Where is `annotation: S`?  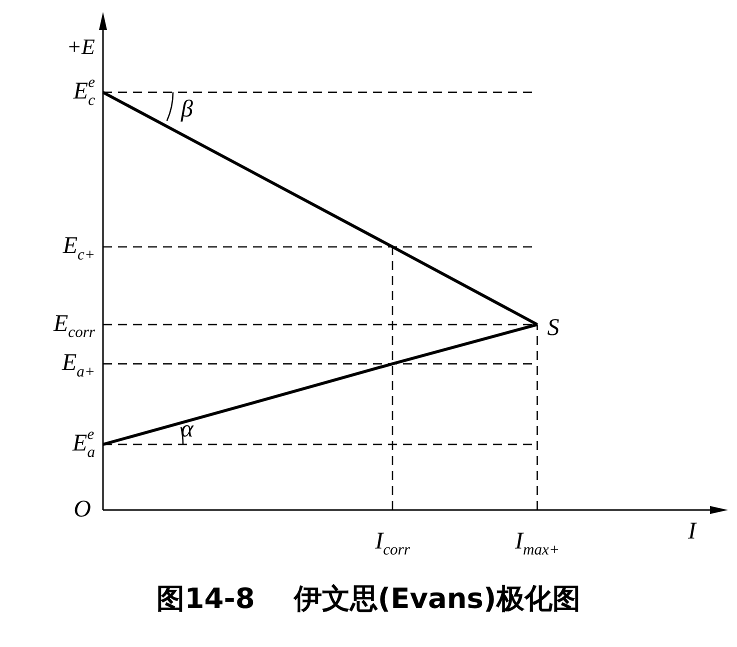 annotation: S is located at coordinates (553, 327).